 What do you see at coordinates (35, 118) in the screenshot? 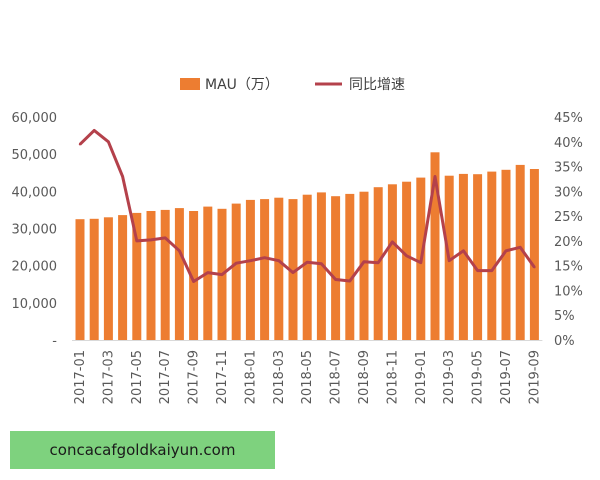
I see `y-left-tick-label: 60,000` at bounding box center [35, 118].